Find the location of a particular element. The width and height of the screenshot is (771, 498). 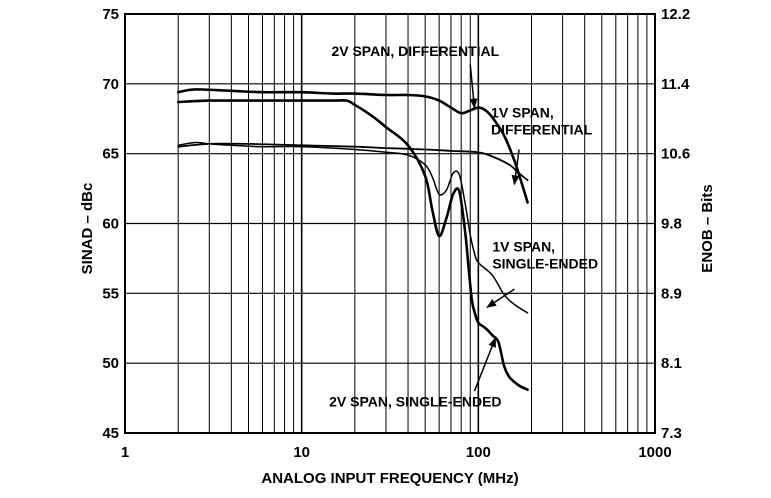

series-2v-span-differential is located at coordinates (352, 146).